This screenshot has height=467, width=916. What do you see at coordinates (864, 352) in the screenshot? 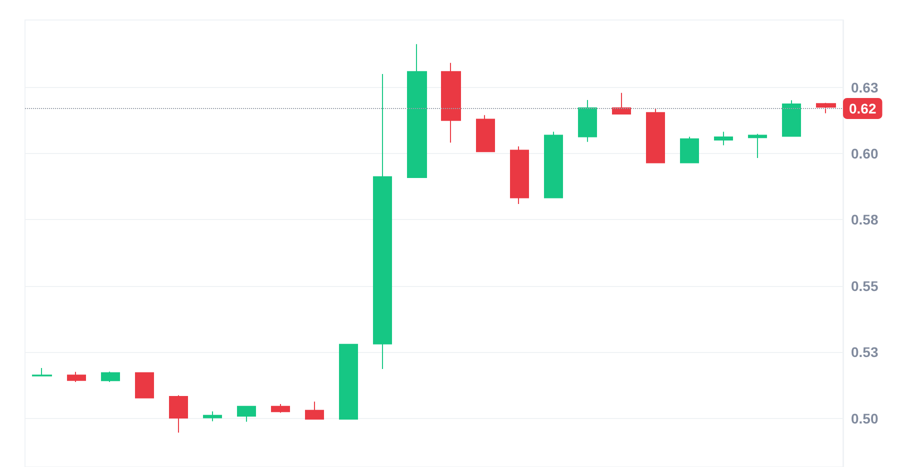
I see `y-tick-label: 0.53` at bounding box center [864, 352].